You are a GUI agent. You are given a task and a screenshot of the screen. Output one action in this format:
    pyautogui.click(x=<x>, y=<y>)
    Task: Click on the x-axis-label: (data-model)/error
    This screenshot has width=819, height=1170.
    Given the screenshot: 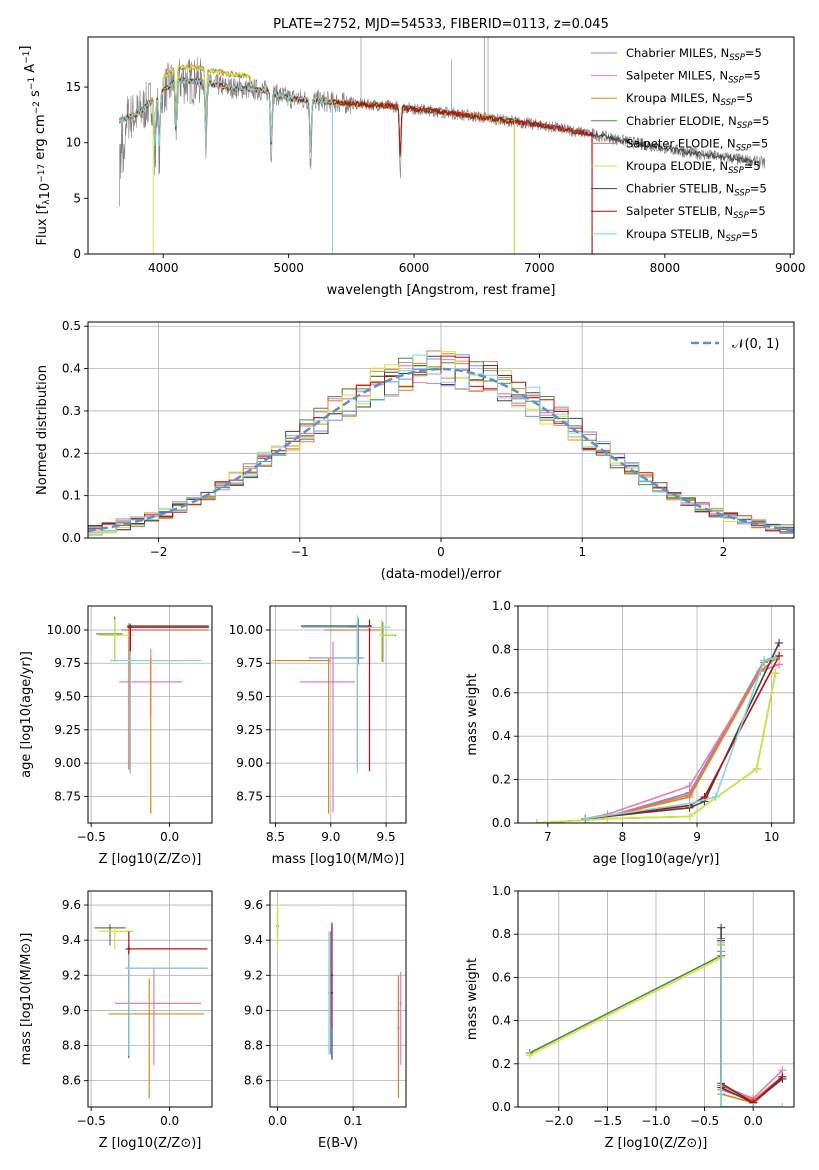 What is the action you would take?
    pyautogui.click(x=441, y=574)
    